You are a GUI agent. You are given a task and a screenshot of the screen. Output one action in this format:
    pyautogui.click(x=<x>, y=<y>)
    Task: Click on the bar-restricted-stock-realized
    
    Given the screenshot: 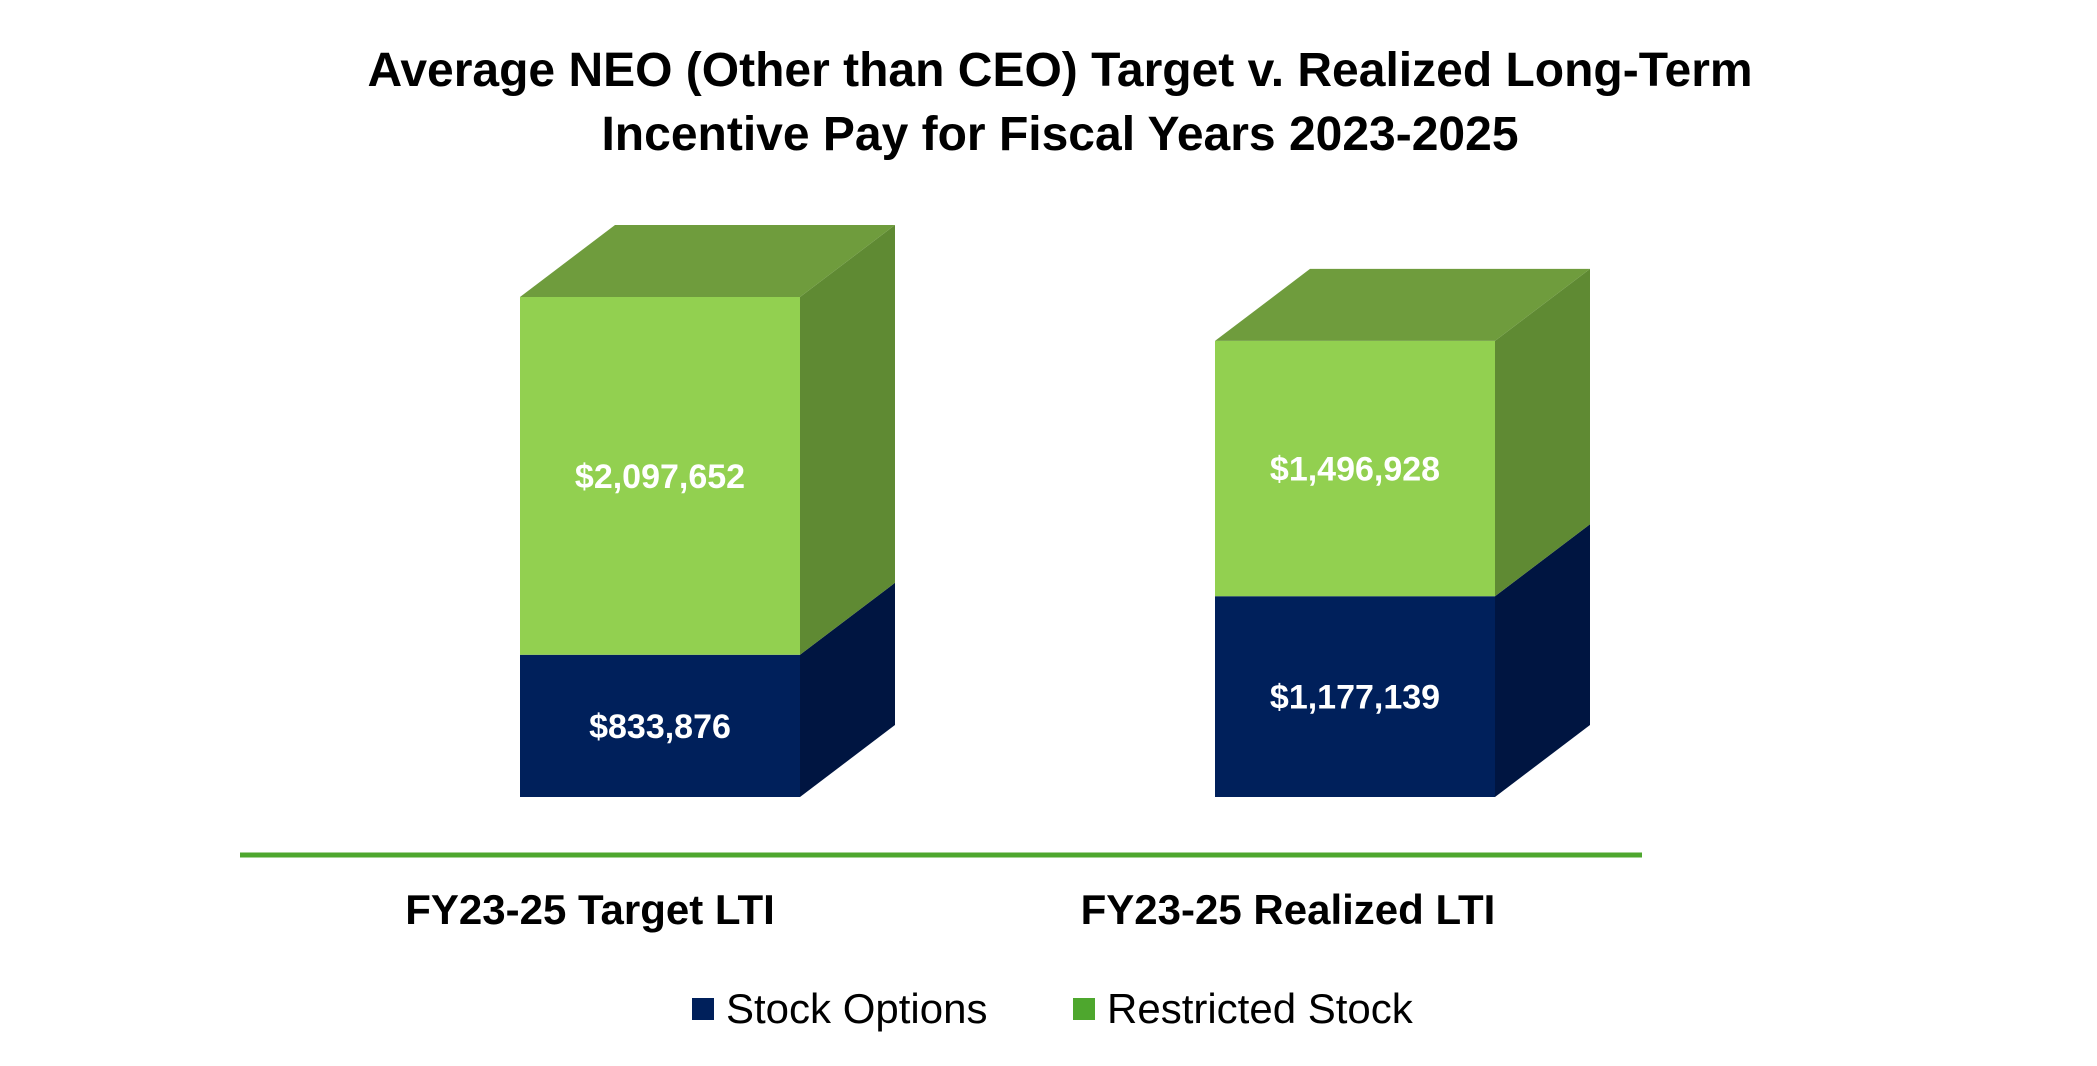 What is the action you would take?
    pyautogui.click(x=1355, y=468)
    